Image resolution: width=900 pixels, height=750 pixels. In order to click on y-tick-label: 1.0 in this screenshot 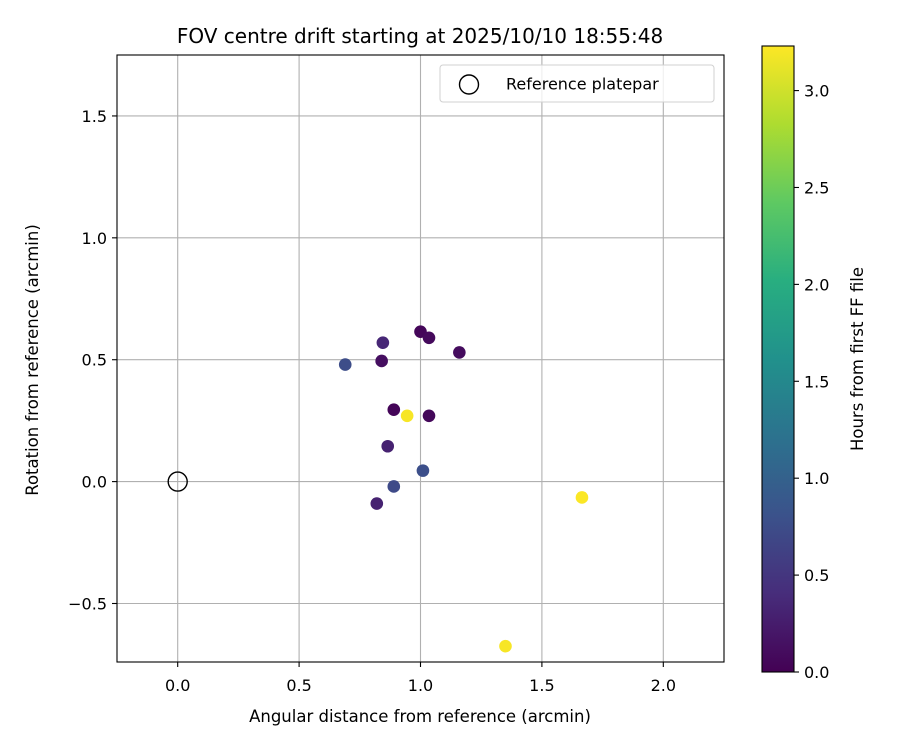, I will do `click(94, 238)`.